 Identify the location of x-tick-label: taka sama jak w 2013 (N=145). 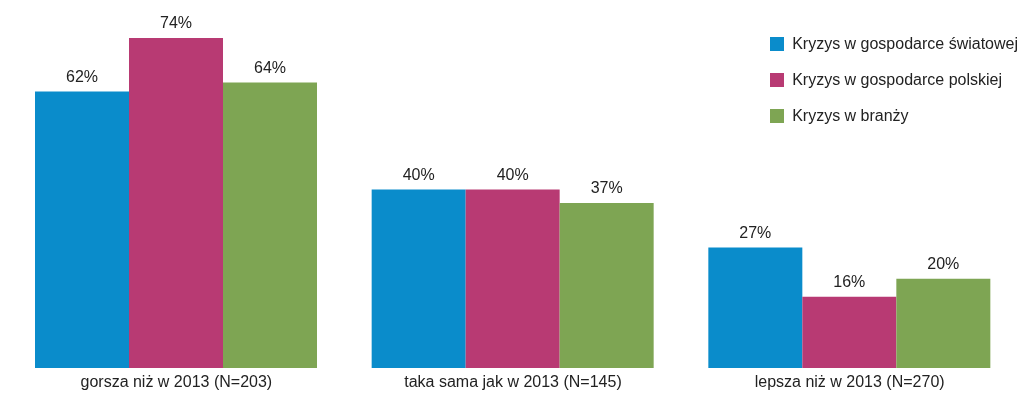
(513, 382).